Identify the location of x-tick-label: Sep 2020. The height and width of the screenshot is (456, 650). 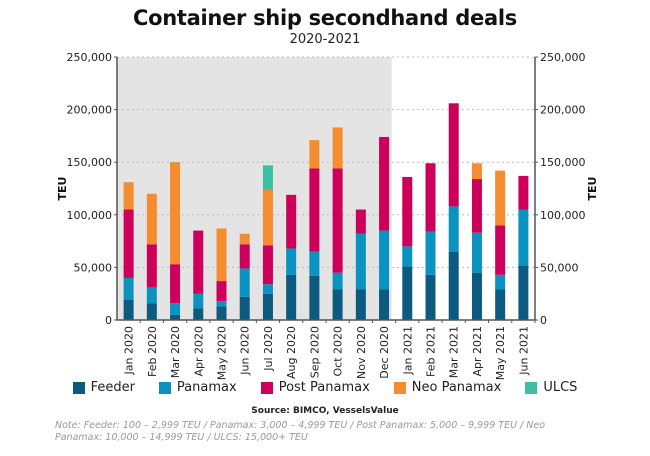
(314, 352).